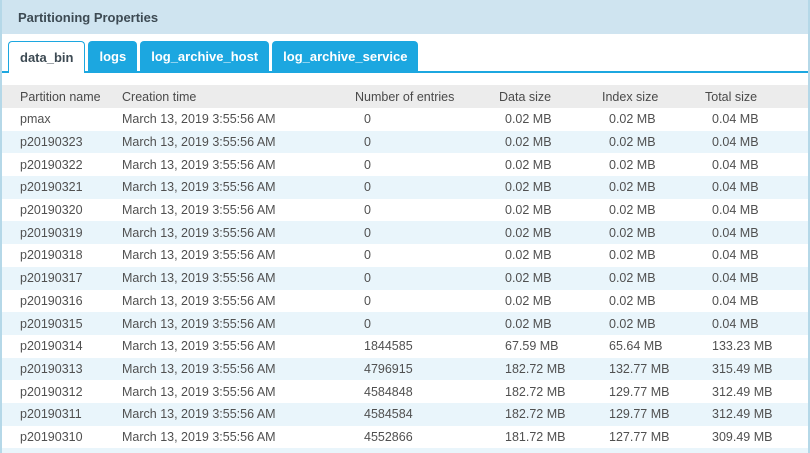 The width and height of the screenshot is (810, 453). What do you see at coordinates (532, 346) in the screenshot?
I see `table-cell: 67.59 MB` at bounding box center [532, 346].